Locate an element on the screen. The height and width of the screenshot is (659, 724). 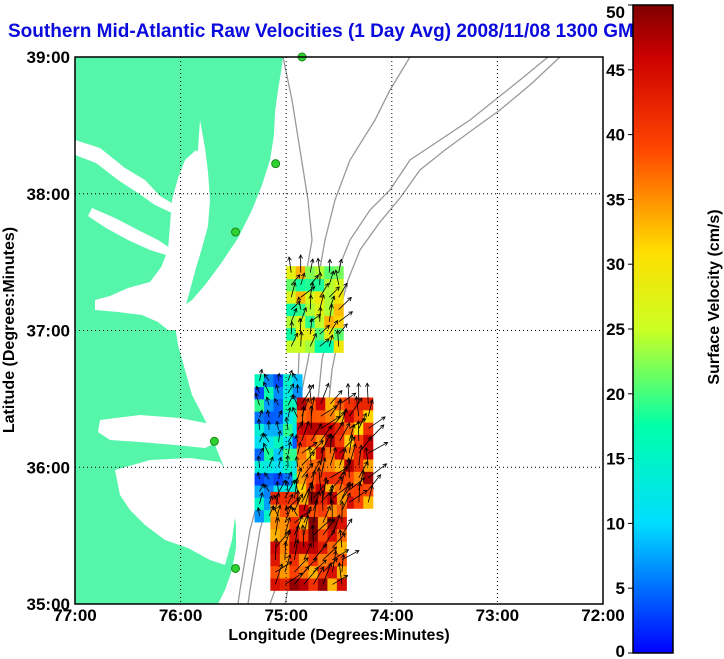
velocity-vectors is located at coordinates (321, 419).